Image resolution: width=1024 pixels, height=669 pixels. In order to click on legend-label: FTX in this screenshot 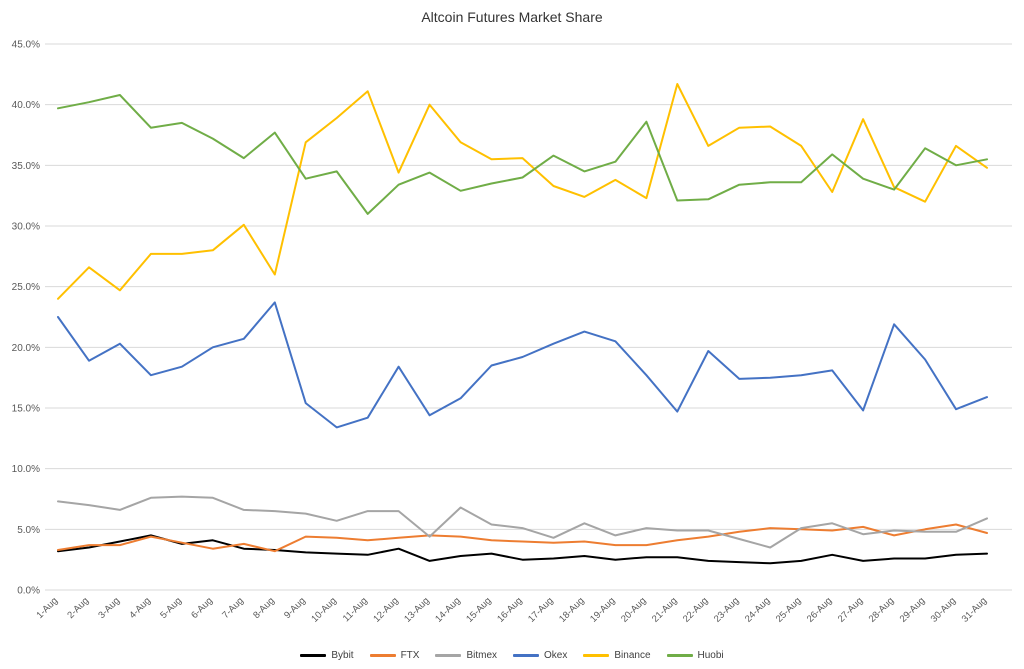, I will do `click(410, 655)`.